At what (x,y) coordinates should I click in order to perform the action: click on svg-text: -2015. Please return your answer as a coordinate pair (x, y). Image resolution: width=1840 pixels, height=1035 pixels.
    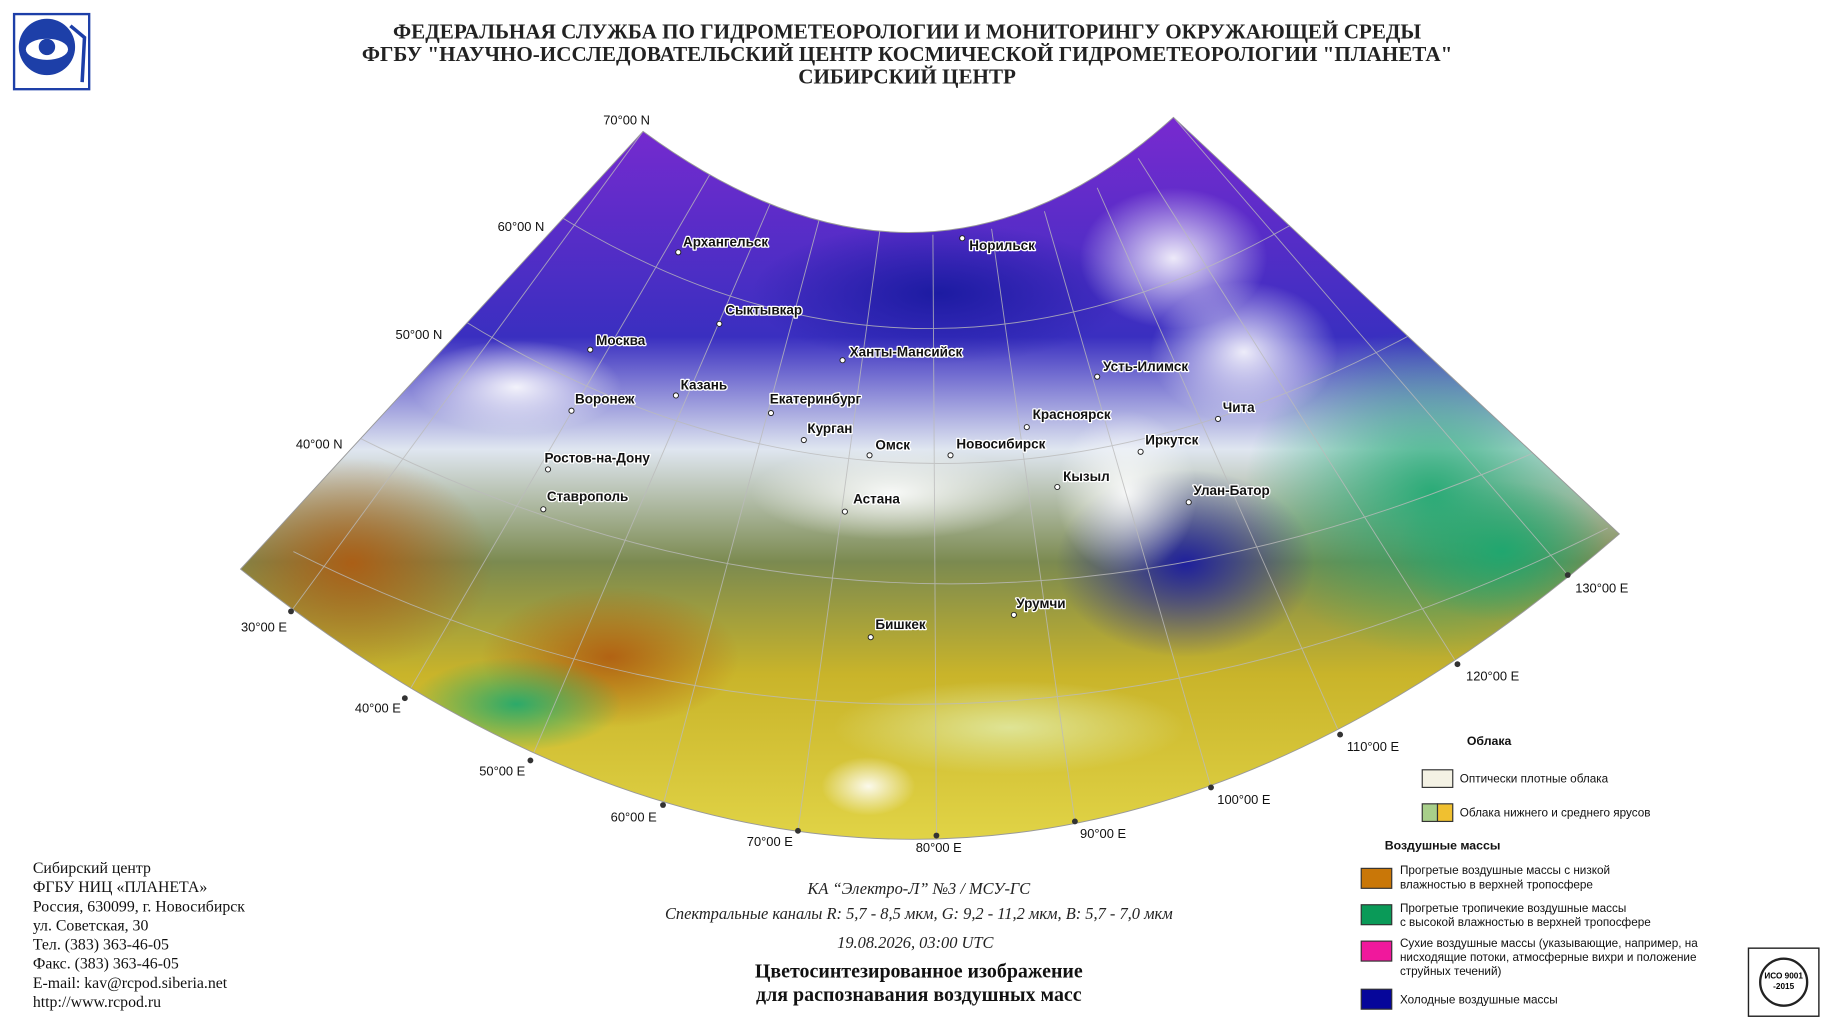
    Looking at the image, I should click on (1783, 986).